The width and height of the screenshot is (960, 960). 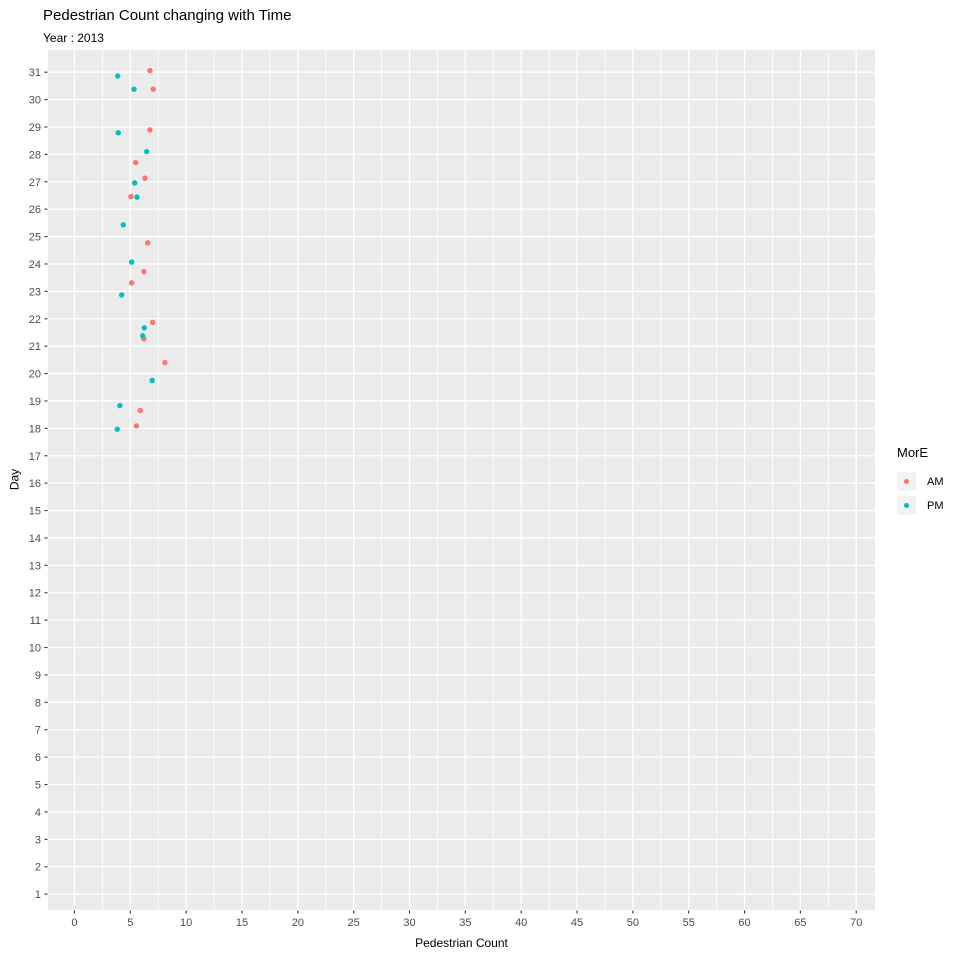 I want to click on y-tick-label: 23, so click(x=35, y=292).